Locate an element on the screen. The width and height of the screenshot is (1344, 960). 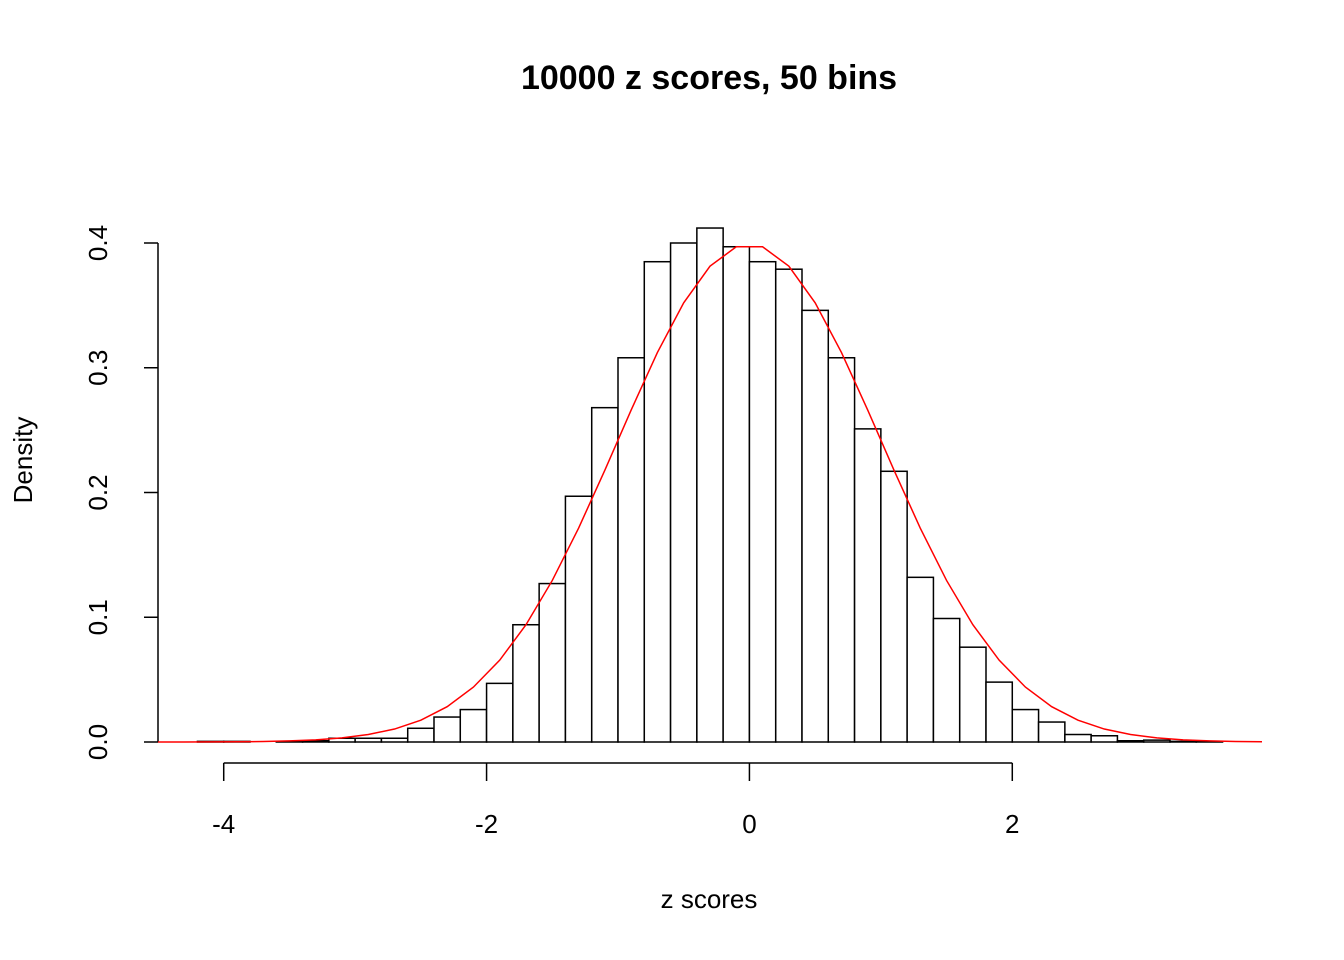
y-tick-label: 0.1 is located at coordinates (98, 617).